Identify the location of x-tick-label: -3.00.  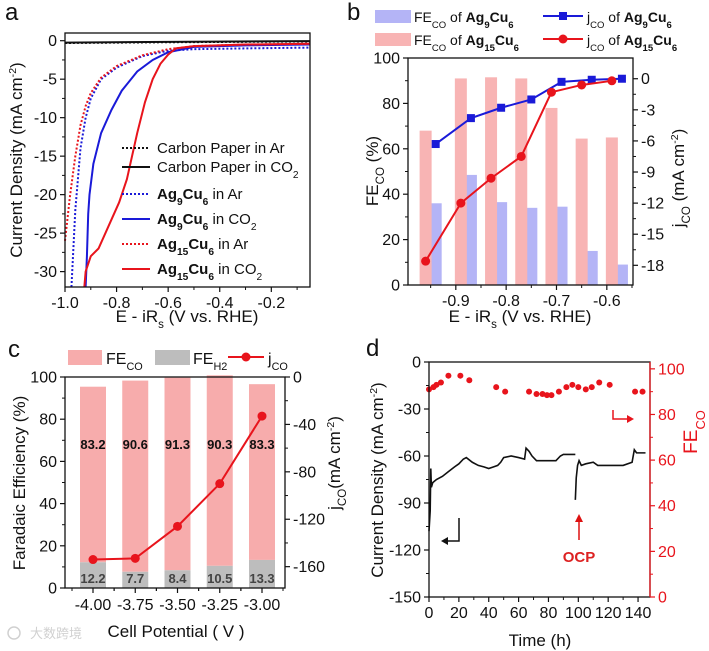
(262, 605).